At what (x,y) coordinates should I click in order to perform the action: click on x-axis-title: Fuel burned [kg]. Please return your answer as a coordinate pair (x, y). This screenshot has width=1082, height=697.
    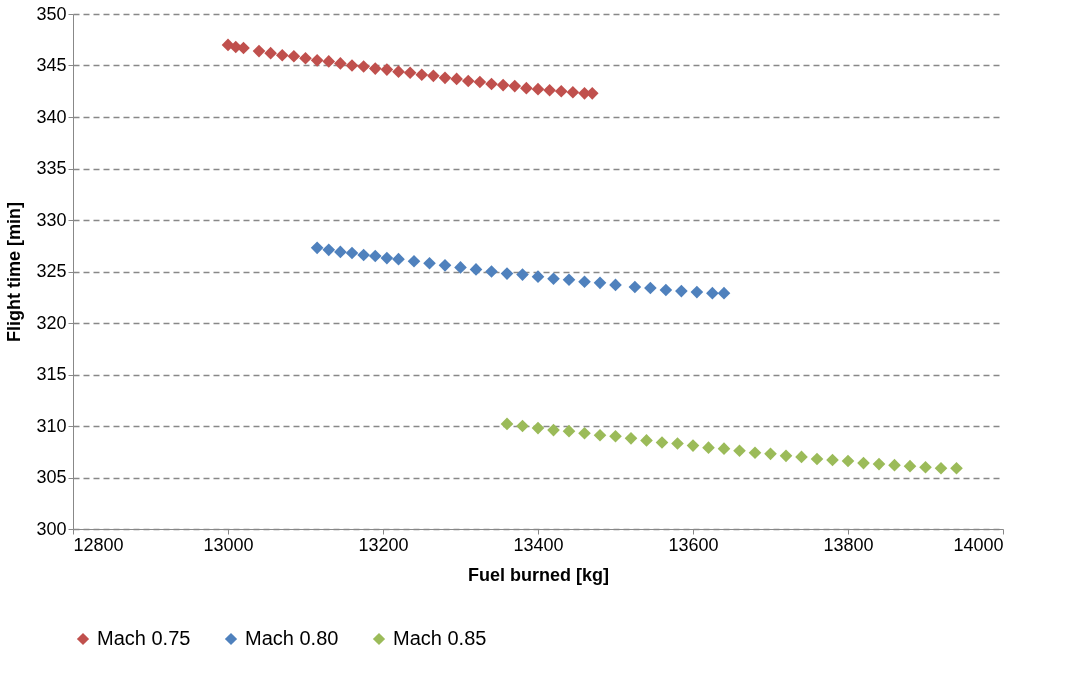
    Looking at the image, I should click on (538, 574).